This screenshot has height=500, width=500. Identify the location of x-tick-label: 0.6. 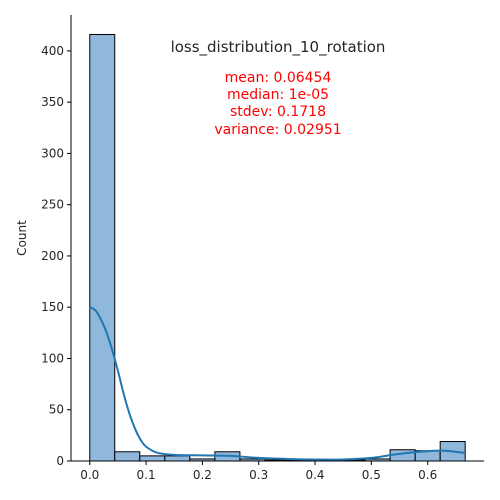
(427, 475).